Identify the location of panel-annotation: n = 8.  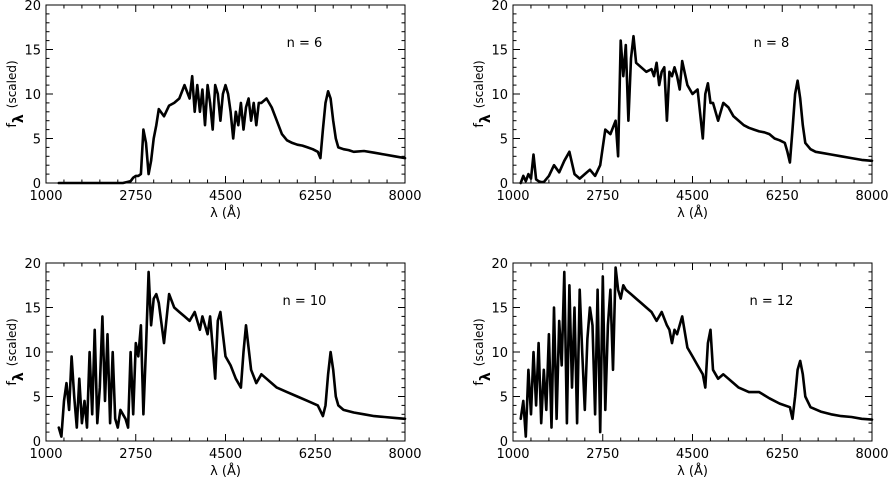
(772, 43).